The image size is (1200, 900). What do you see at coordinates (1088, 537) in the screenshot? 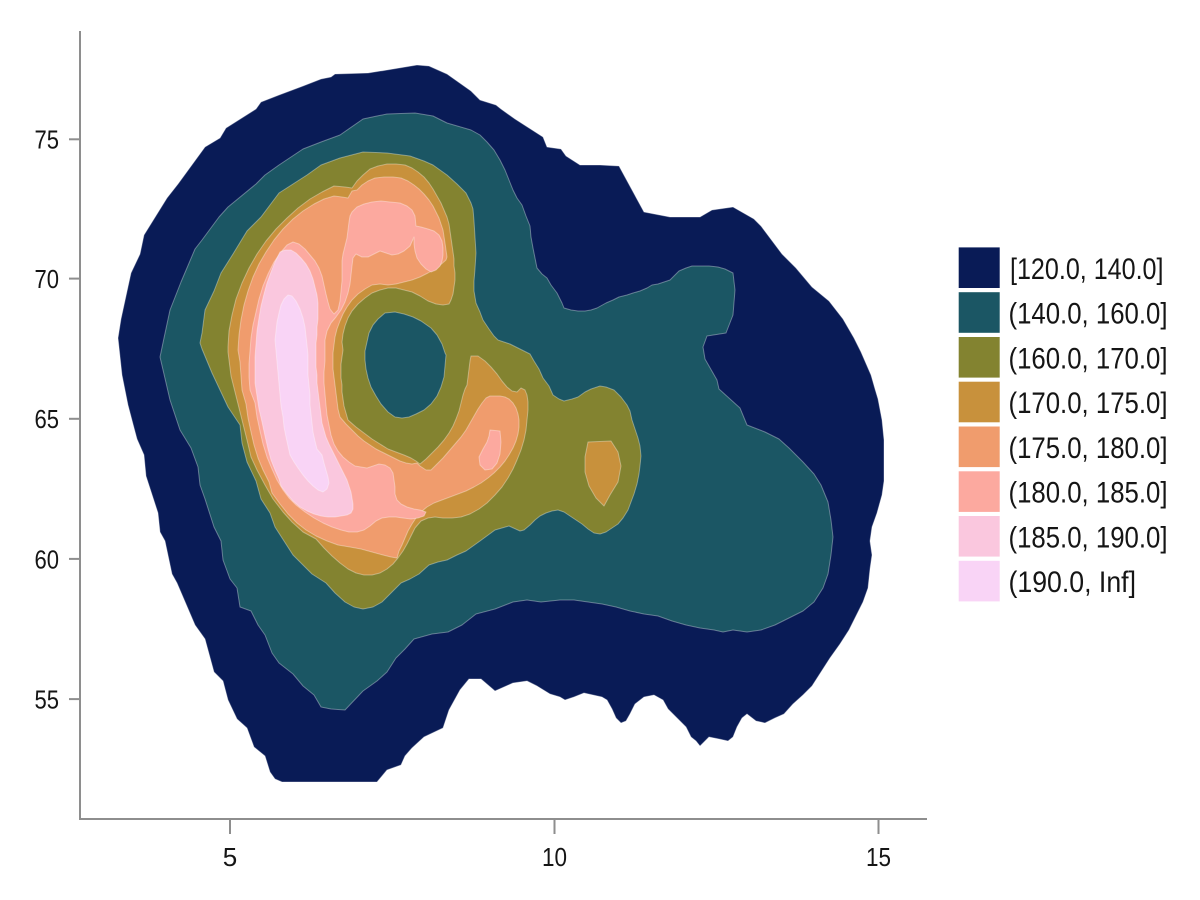
I see `svg-text: (185.0, 190.0]` at bounding box center [1088, 537].